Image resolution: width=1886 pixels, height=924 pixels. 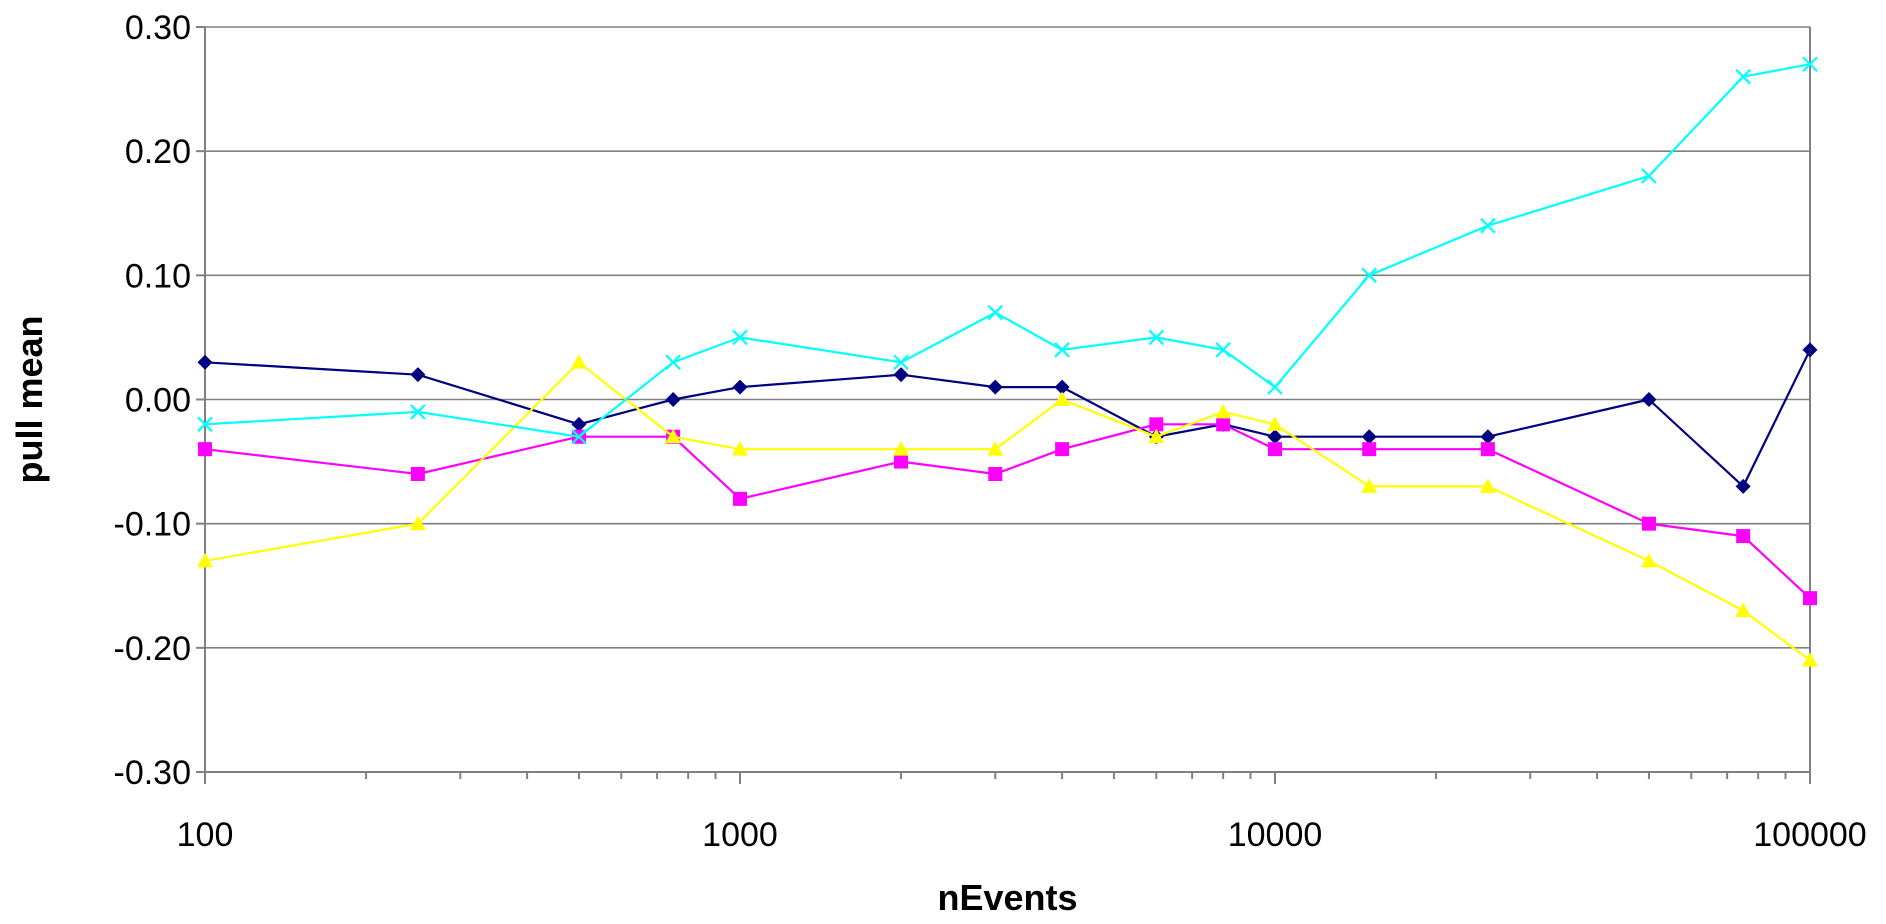 What do you see at coordinates (29, 399) in the screenshot?
I see `y-axis-title: pull mean` at bounding box center [29, 399].